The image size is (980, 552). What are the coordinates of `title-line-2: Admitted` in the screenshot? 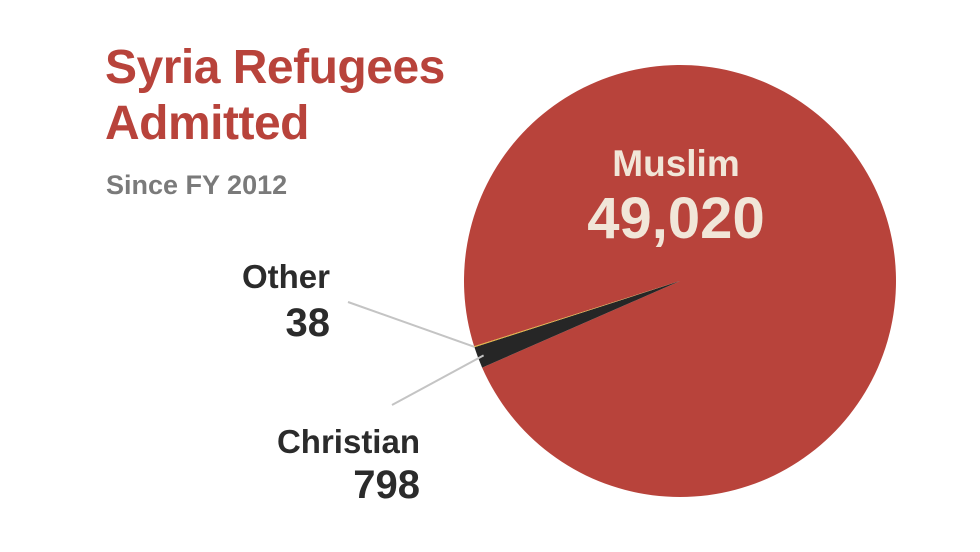 It's located at (207, 123).